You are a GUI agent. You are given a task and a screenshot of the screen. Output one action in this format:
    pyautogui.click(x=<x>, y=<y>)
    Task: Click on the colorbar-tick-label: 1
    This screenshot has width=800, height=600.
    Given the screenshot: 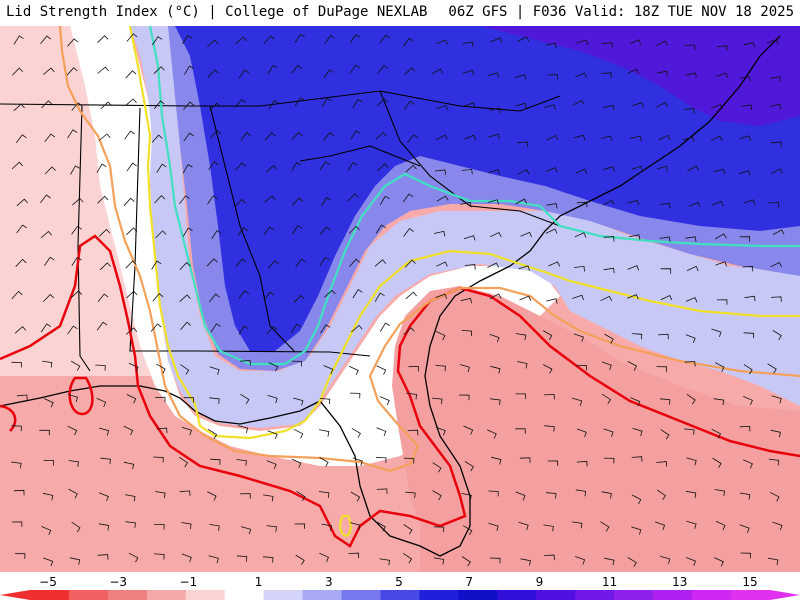 What is the action you would take?
    pyautogui.click(x=258, y=582)
    